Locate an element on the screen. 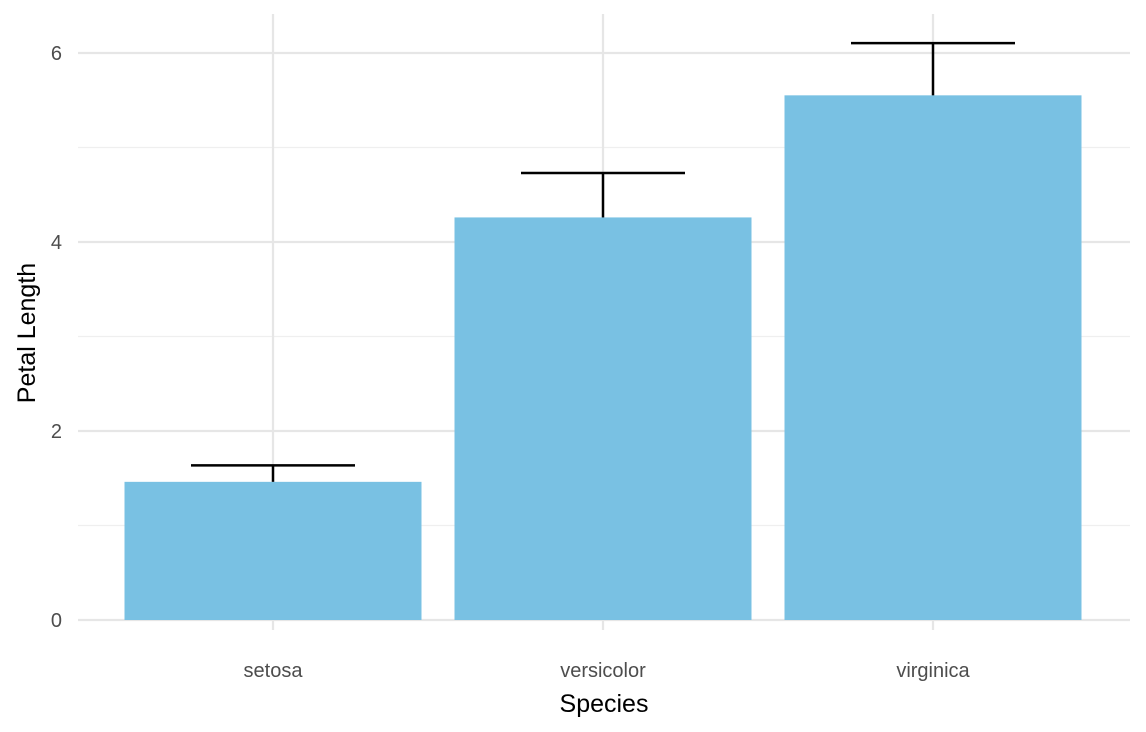  y-tick-label: 6 is located at coordinates (56, 54).